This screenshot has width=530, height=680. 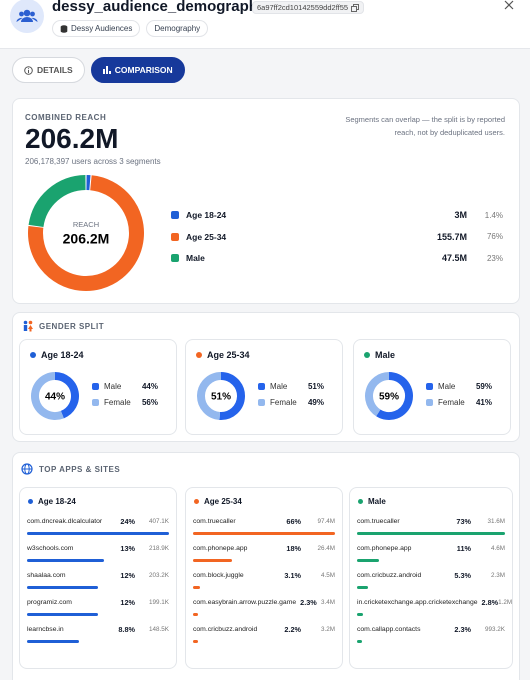 What do you see at coordinates (98, 548) in the screenshot?
I see `app-row: w3schools.com 13% 218.9K` at bounding box center [98, 548].